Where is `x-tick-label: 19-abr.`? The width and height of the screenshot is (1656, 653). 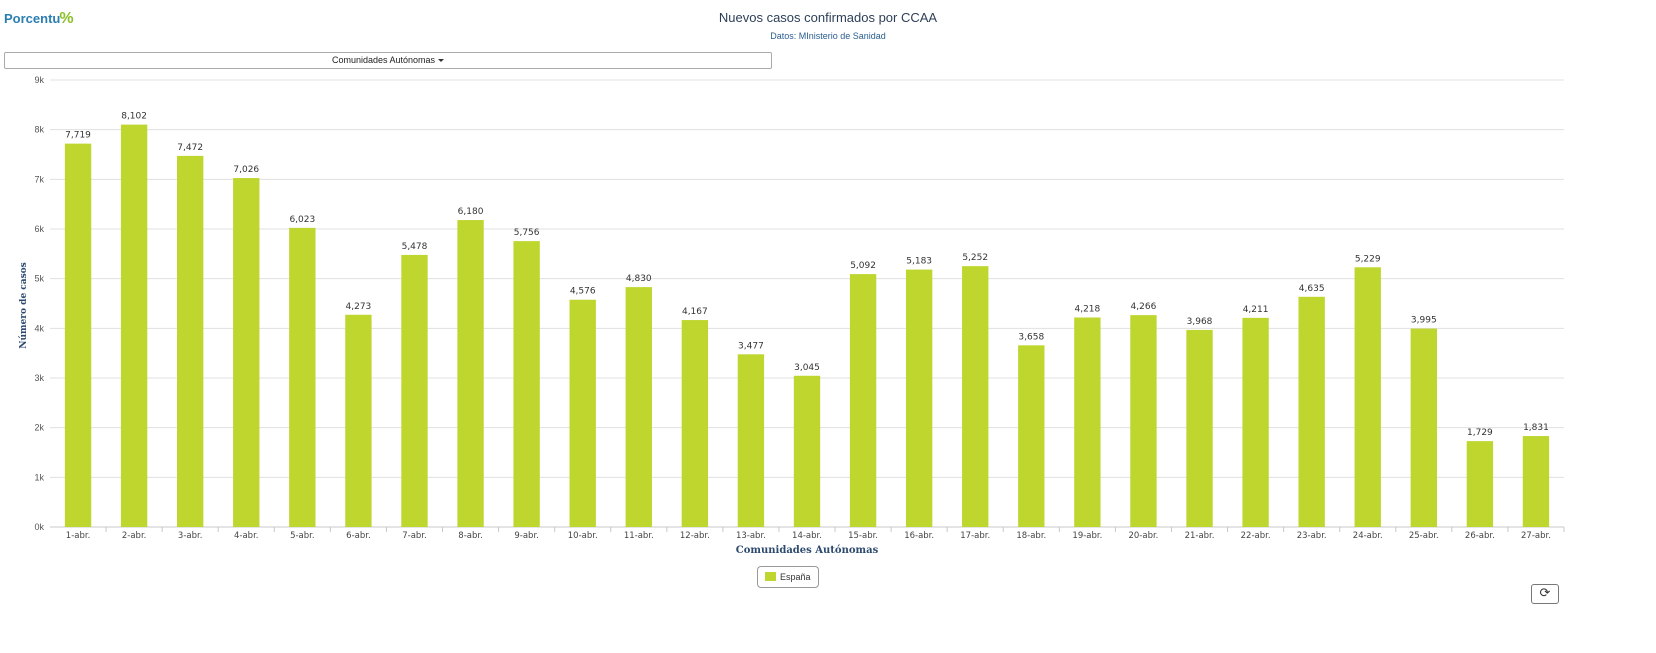
x-tick-label: 19-abr. is located at coordinates (1087, 536).